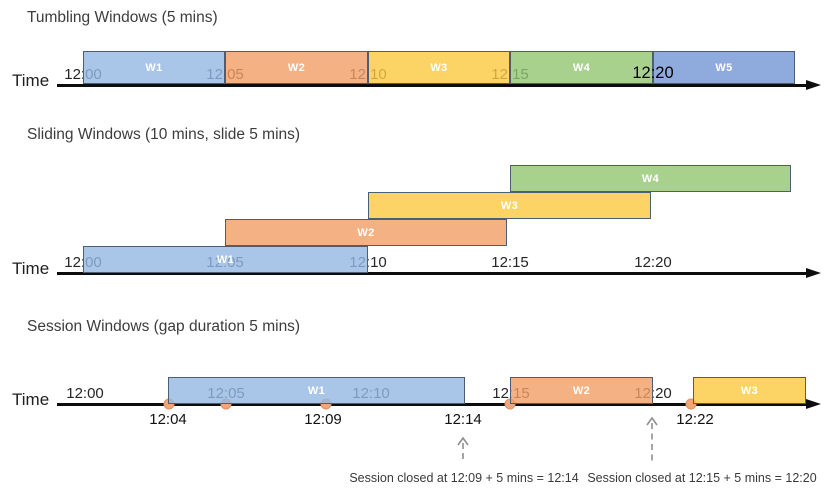  What do you see at coordinates (464, 478) in the screenshot?
I see `session-close-annotation-1: Session closed at 12:09 + 5 mins = 12:14` at bounding box center [464, 478].